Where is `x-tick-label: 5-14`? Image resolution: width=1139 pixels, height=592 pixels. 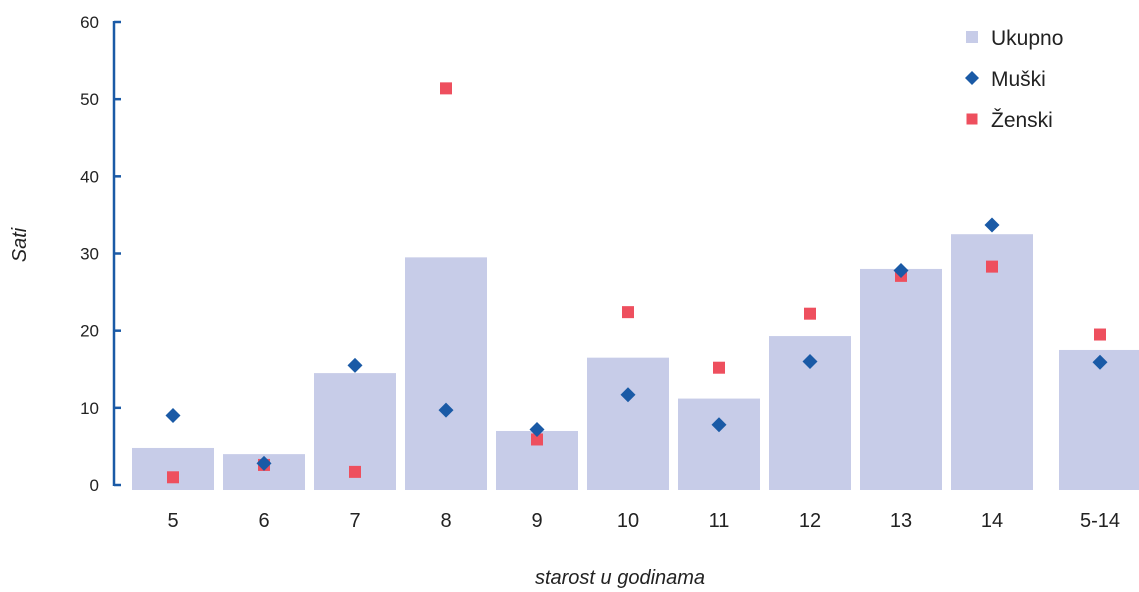 x-tick-label: 5-14 is located at coordinates (1100, 521).